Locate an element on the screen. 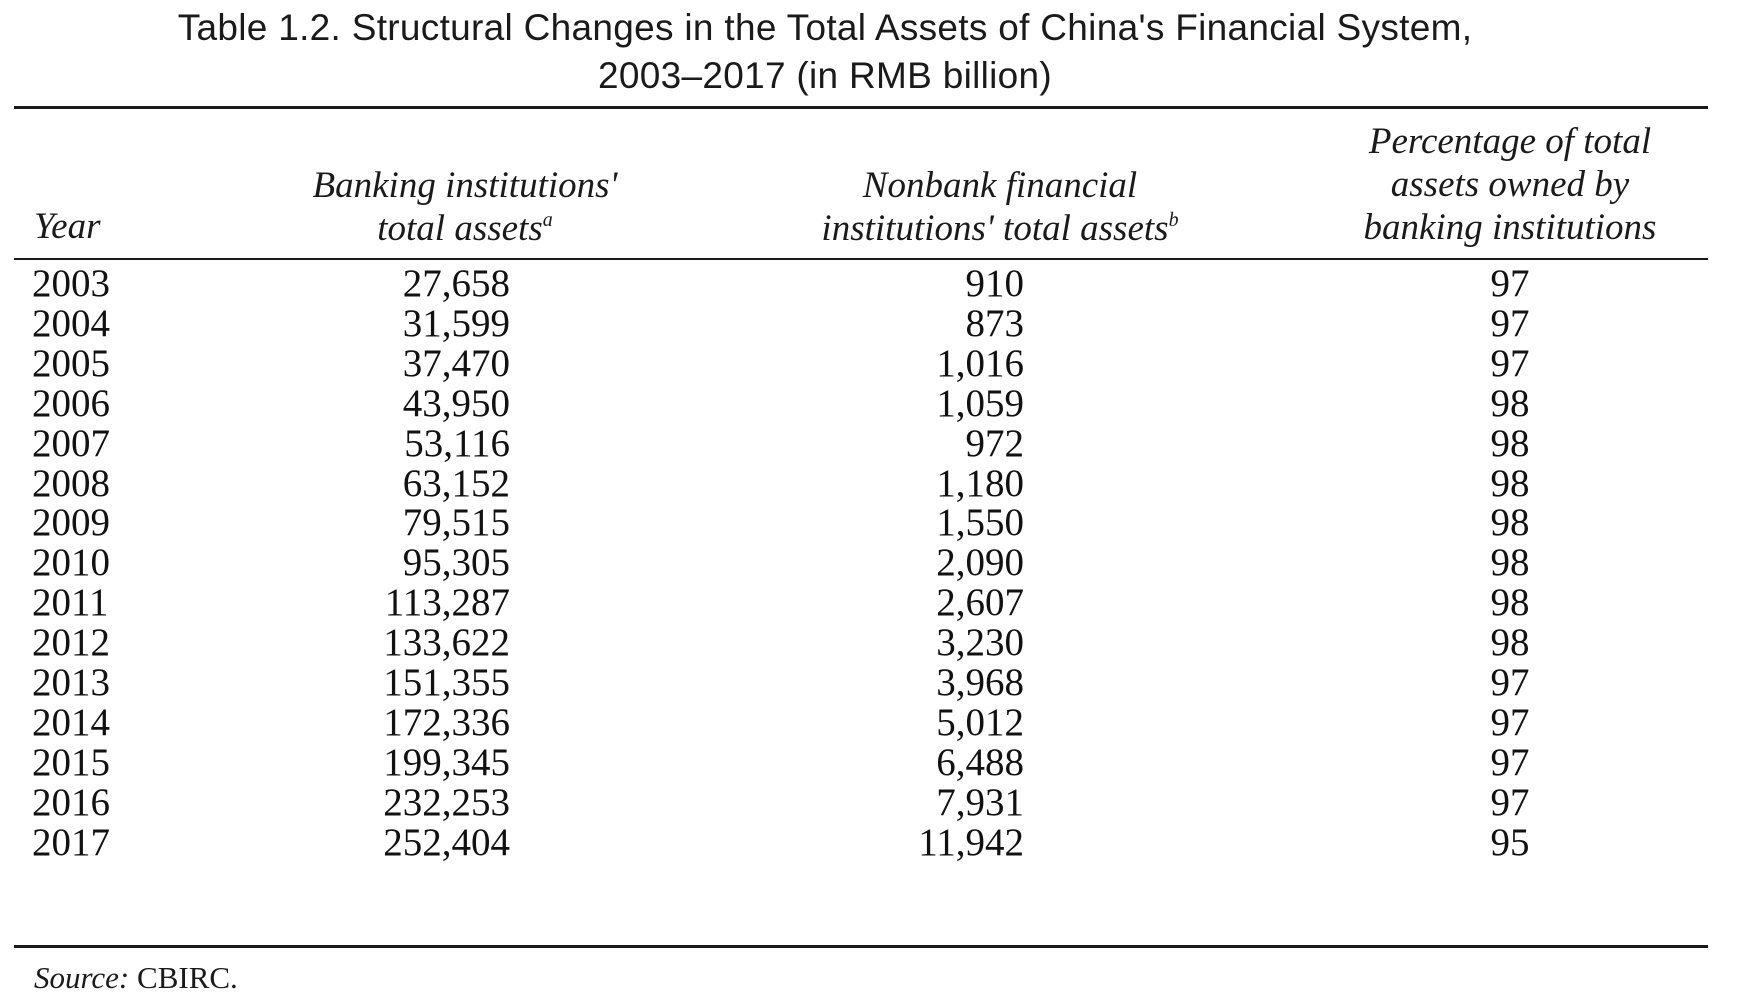 This screenshot has width=1757, height=1003. table-row: 2009 79,515 1,550 98 is located at coordinates (878, 523).